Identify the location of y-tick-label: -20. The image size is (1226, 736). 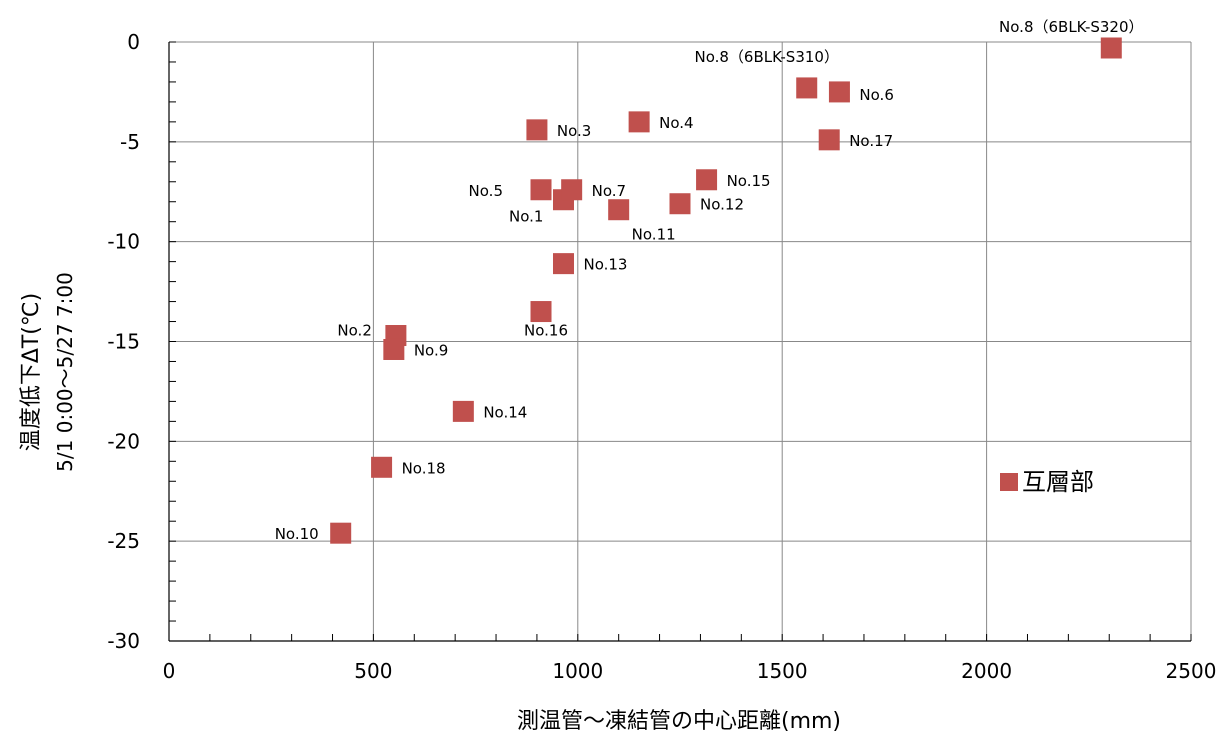
(123, 441).